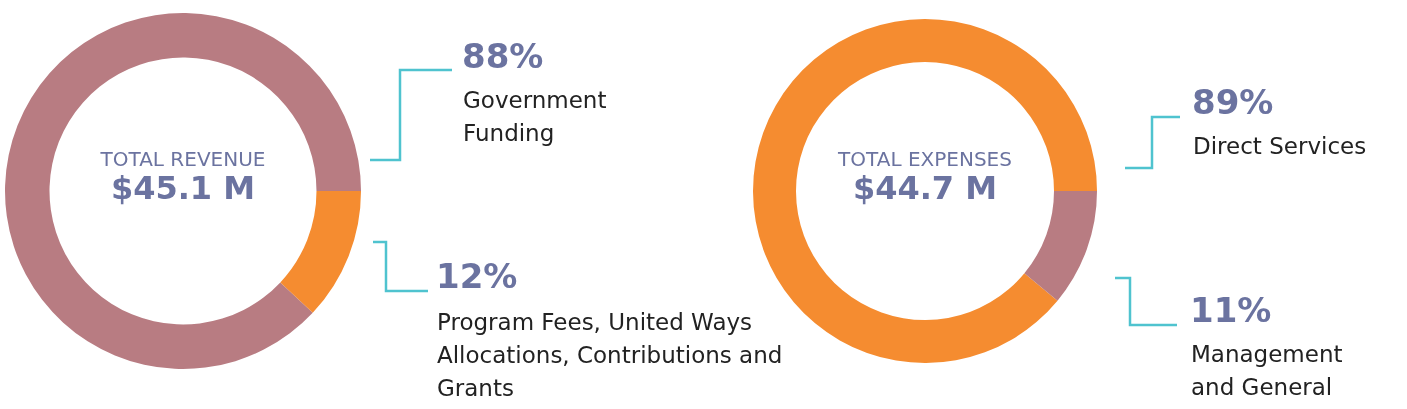 This screenshot has width=1407, height=409. Describe the element at coordinates (610, 355) in the screenshot. I see `slice-label: Program Fees, United Ways Allocations, Contributions and Grants` at that location.